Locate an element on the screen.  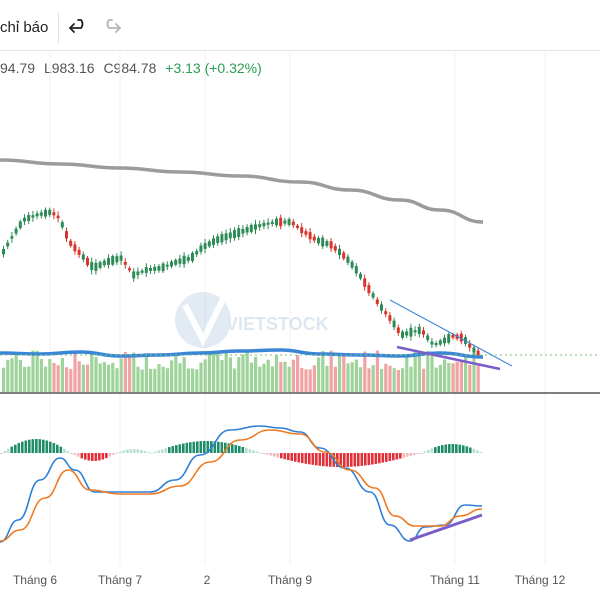
x-tick-label: Tháng 12 is located at coordinates (540, 580).